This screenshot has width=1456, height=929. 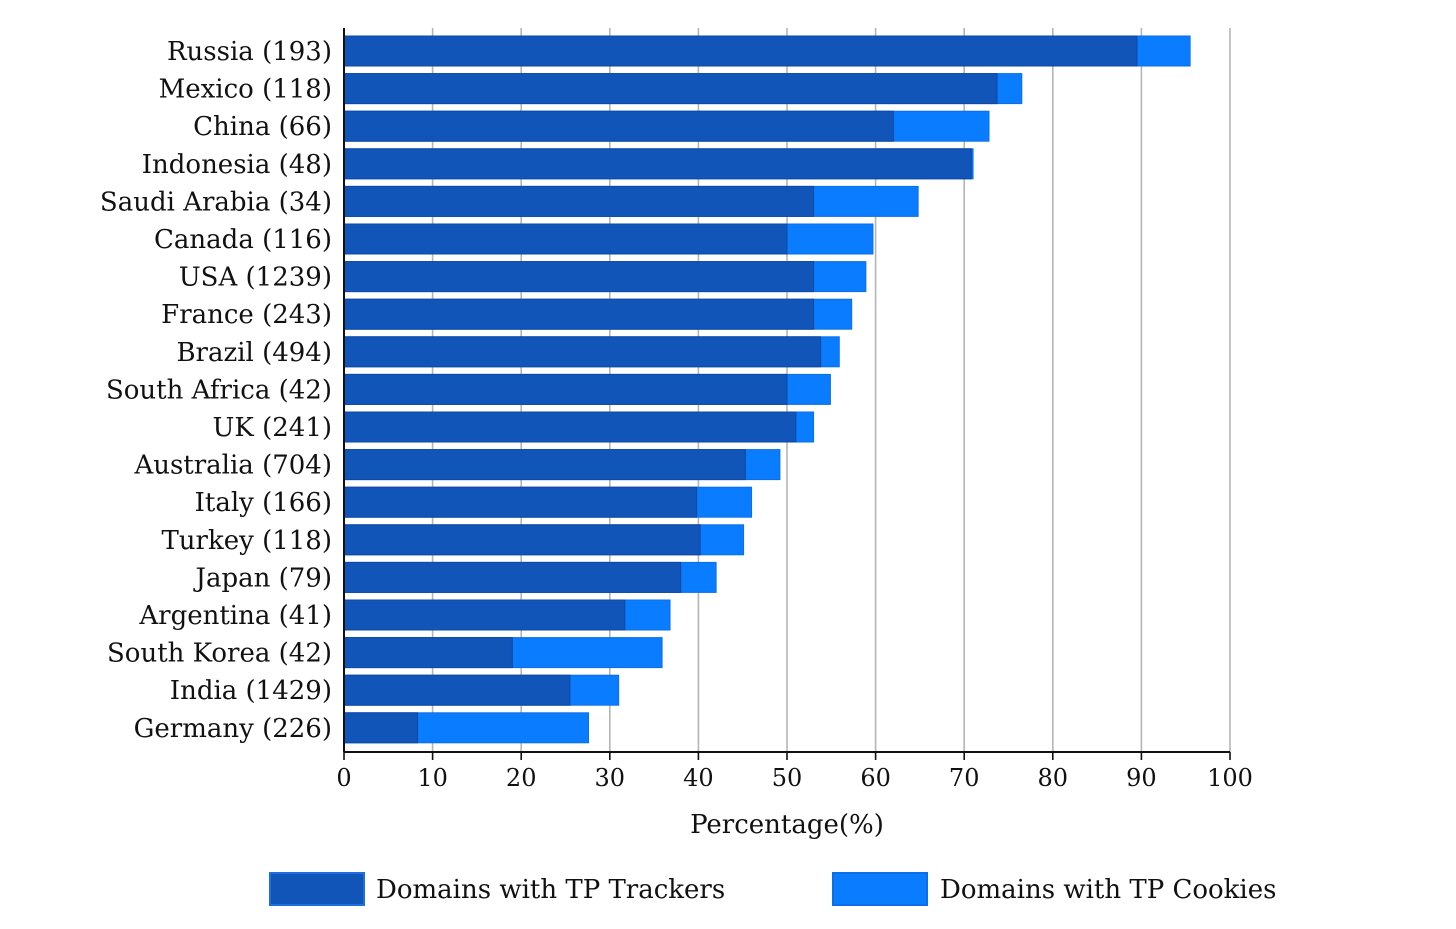 What do you see at coordinates (246, 315) in the screenshot?
I see `category-label: France (243)` at bounding box center [246, 315].